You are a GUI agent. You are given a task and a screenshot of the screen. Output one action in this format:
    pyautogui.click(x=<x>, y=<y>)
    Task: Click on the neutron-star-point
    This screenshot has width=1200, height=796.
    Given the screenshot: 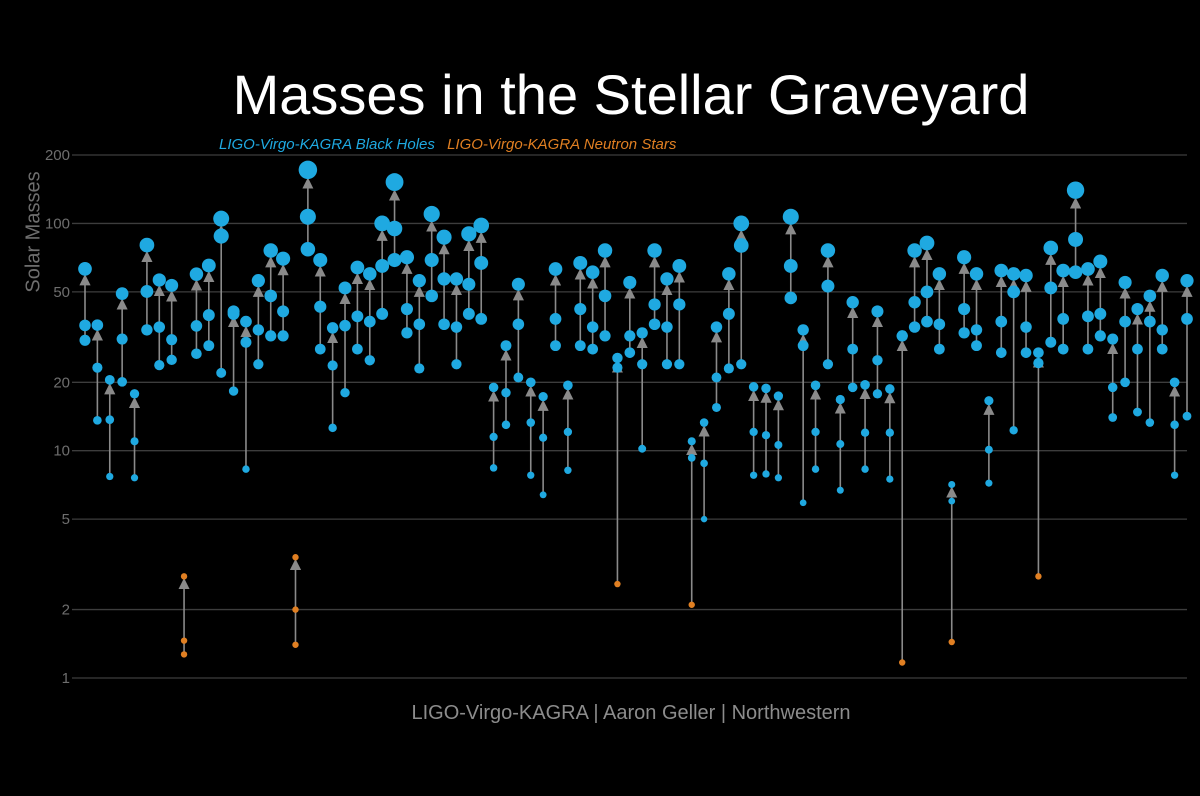 What is the action you would take?
    pyautogui.click(x=951, y=642)
    